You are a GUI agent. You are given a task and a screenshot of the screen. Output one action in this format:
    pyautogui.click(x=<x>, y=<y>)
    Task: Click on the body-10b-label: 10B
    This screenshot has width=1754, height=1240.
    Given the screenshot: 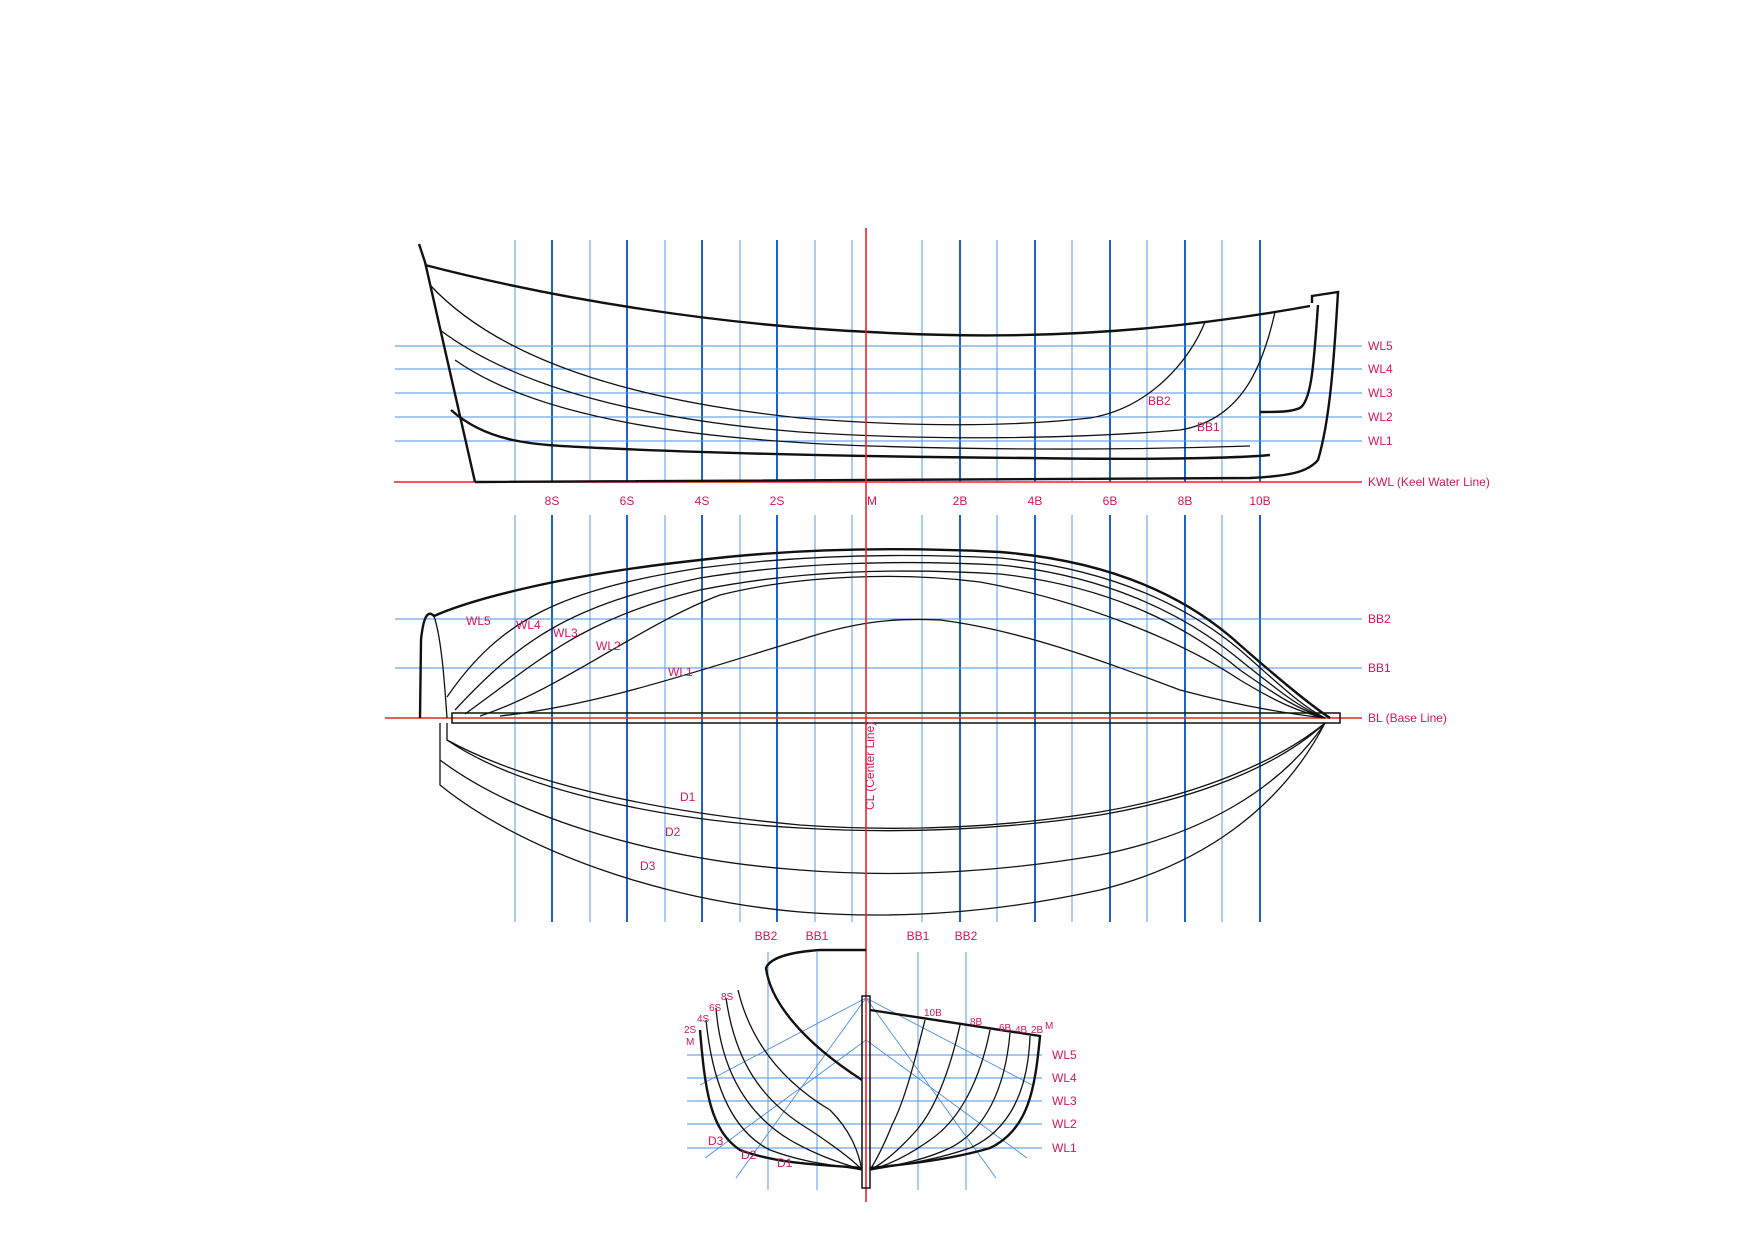 What is the action you would take?
    pyautogui.click(x=933, y=1013)
    